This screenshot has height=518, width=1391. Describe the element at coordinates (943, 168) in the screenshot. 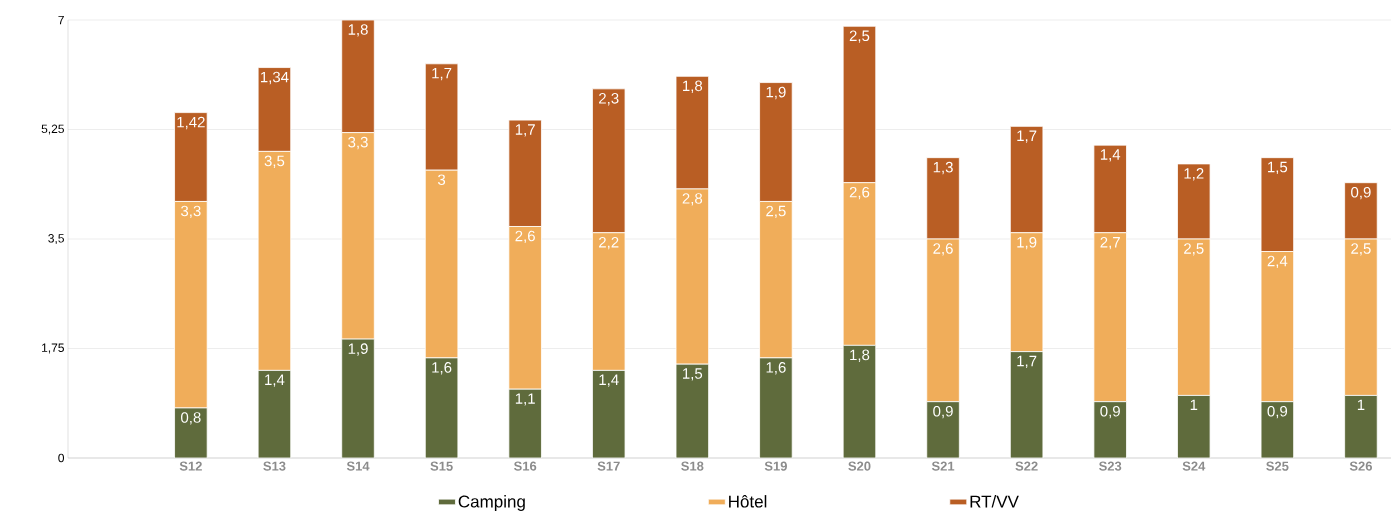

I see `data-label: 1,3` at that location.